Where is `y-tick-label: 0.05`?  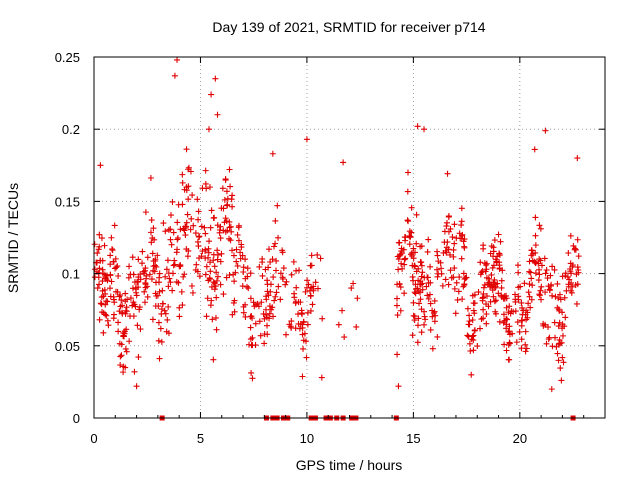
y-tick-label: 0.05 is located at coordinates (67, 346).